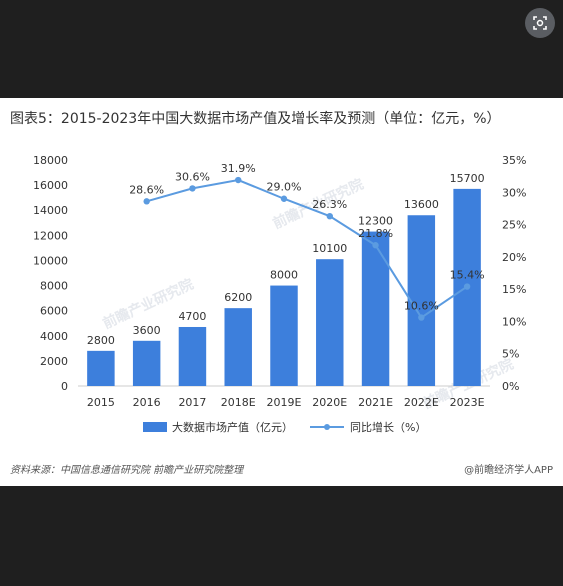 This screenshot has height=586, width=563. Describe the element at coordinates (329, 402) in the screenshot. I see `x-tick-label: 2020E` at that location.